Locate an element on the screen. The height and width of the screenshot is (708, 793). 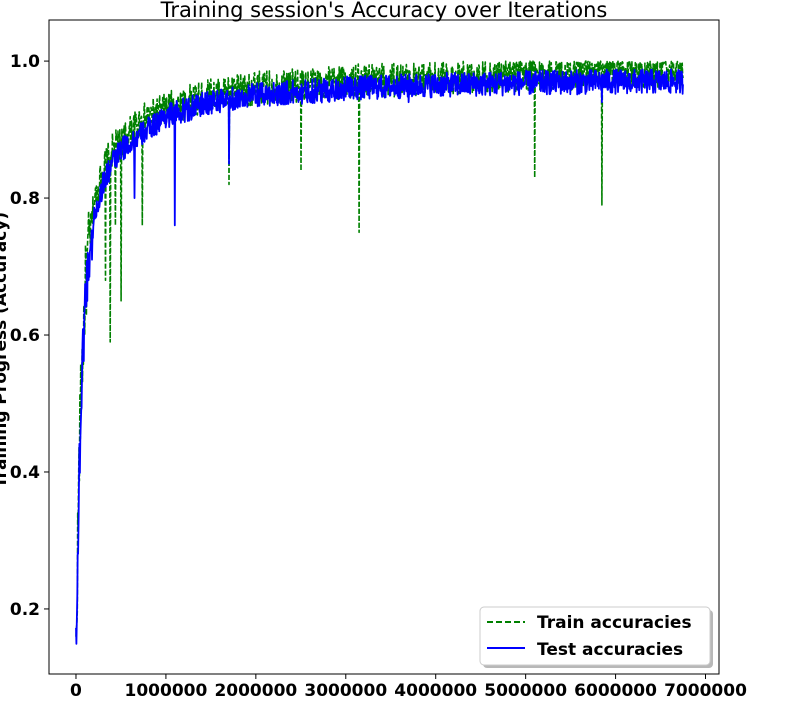
legend-box is located at coordinates (595, 636).